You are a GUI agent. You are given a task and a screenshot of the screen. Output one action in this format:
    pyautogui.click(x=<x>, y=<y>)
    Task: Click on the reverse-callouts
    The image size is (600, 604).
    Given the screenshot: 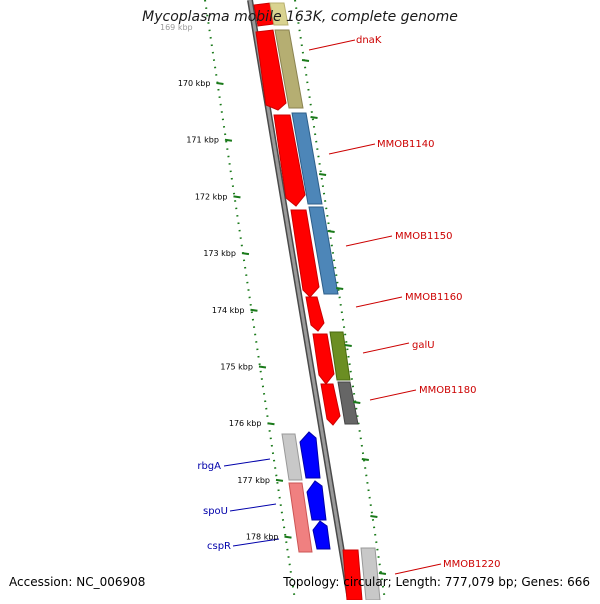 What is the action you would take?
    pyautogui.click(x=251, y=502)
    